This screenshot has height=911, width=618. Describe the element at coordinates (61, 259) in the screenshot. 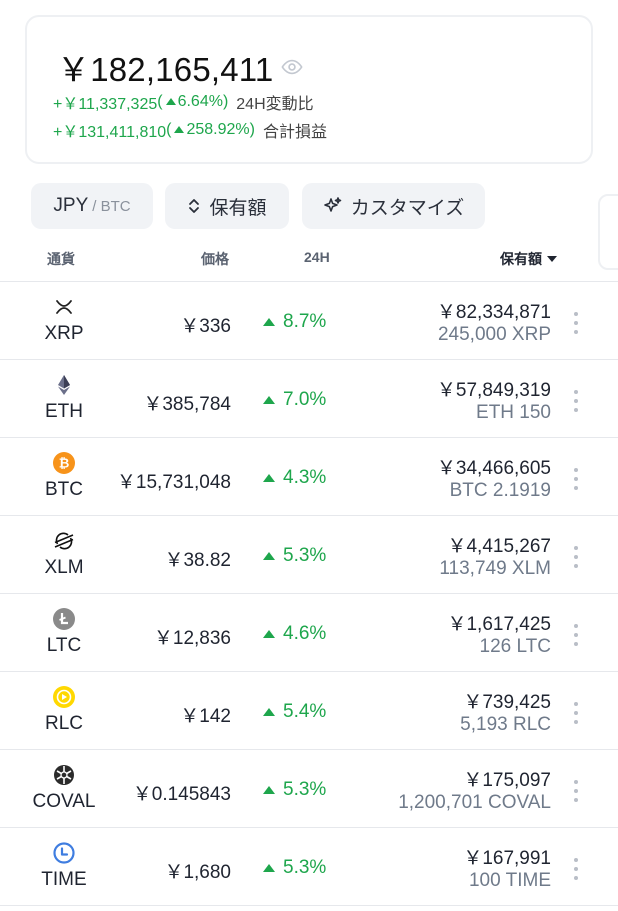

I see `header-currency: 通貨` at that location.